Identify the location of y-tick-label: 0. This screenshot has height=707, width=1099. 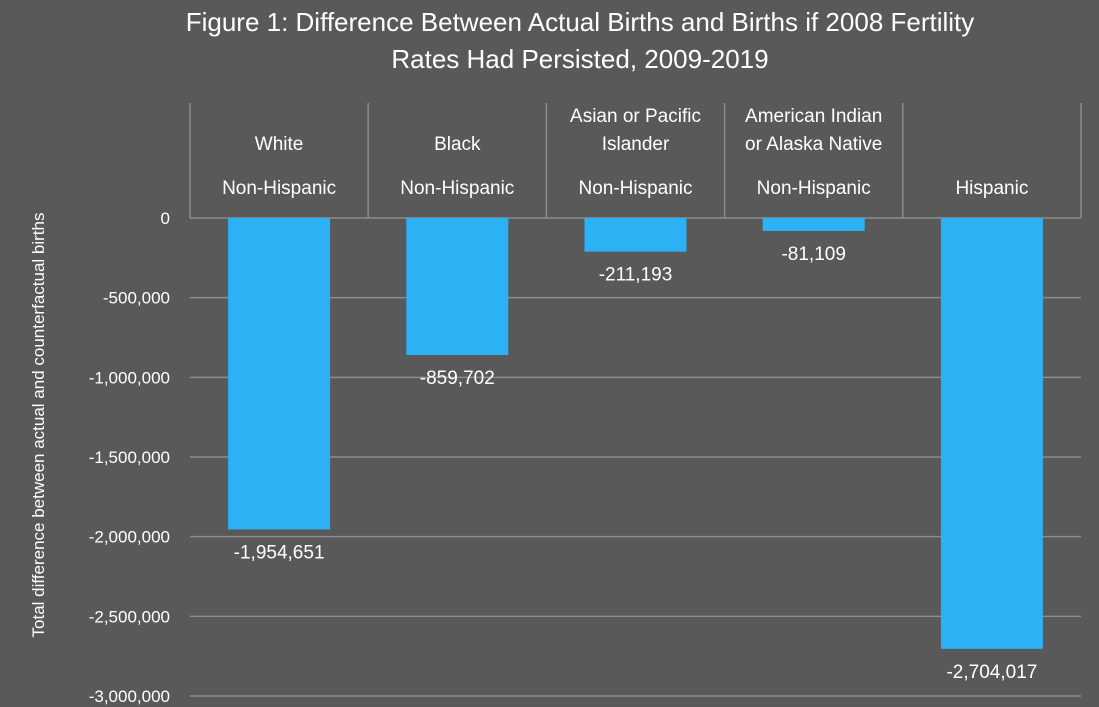
(165, 218).